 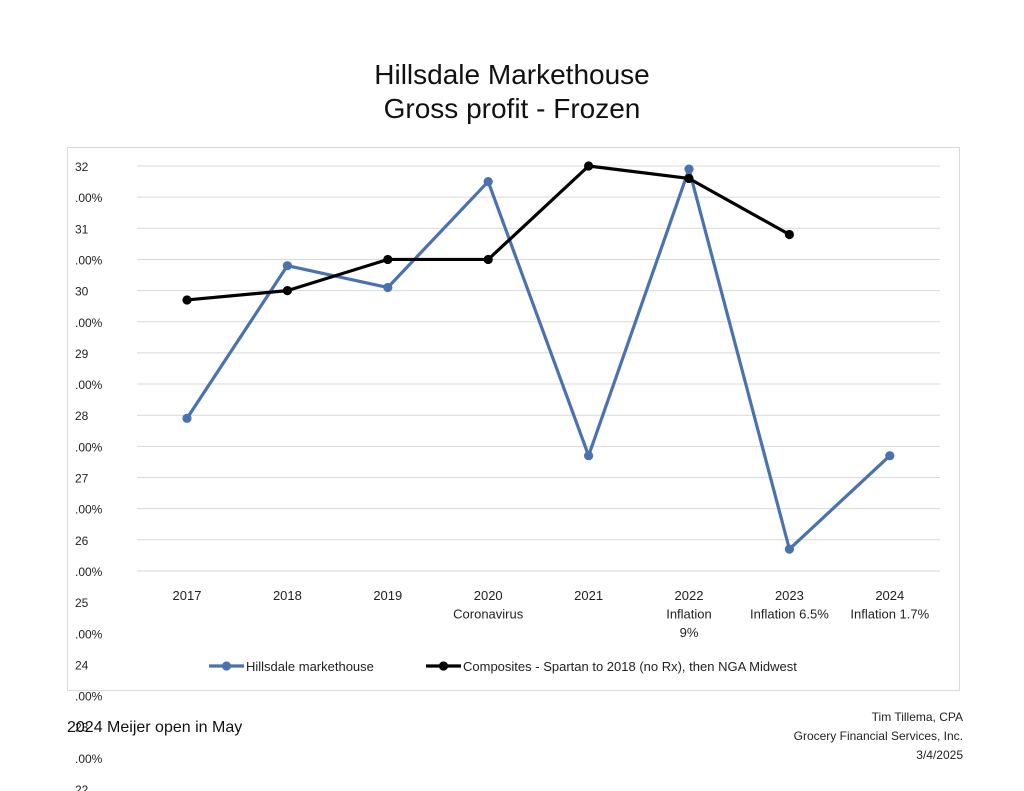 What do you see at coordinates (917, 717) in the screenshot?
I see `credit-author: Tim Tillema, CPA` at bounding box center [917, 717].